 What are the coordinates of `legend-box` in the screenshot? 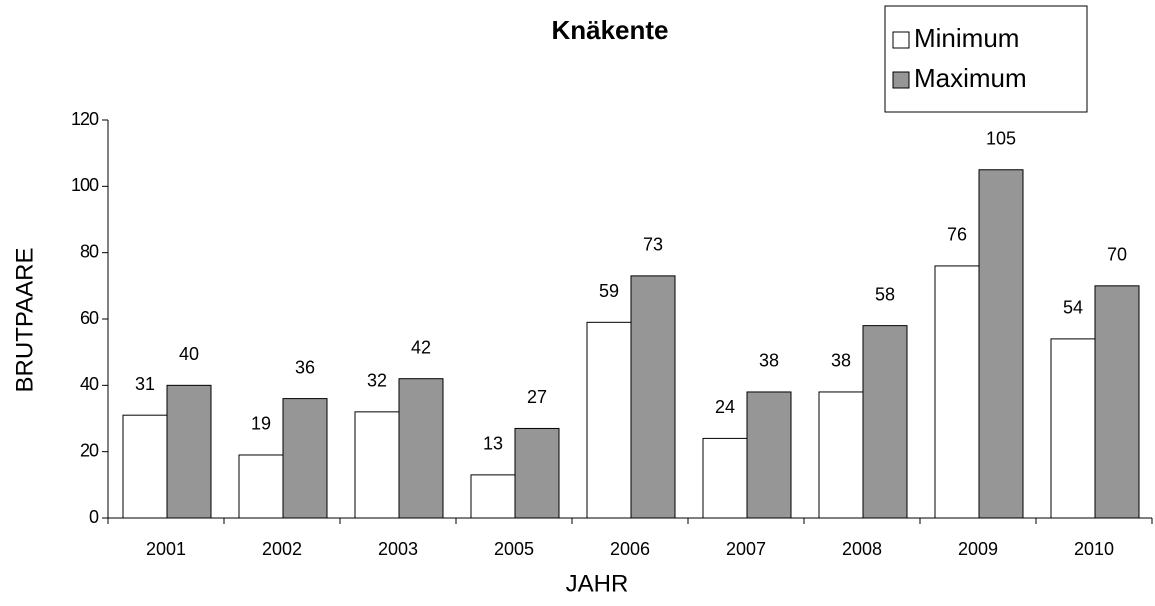 It's located at (986, 59).